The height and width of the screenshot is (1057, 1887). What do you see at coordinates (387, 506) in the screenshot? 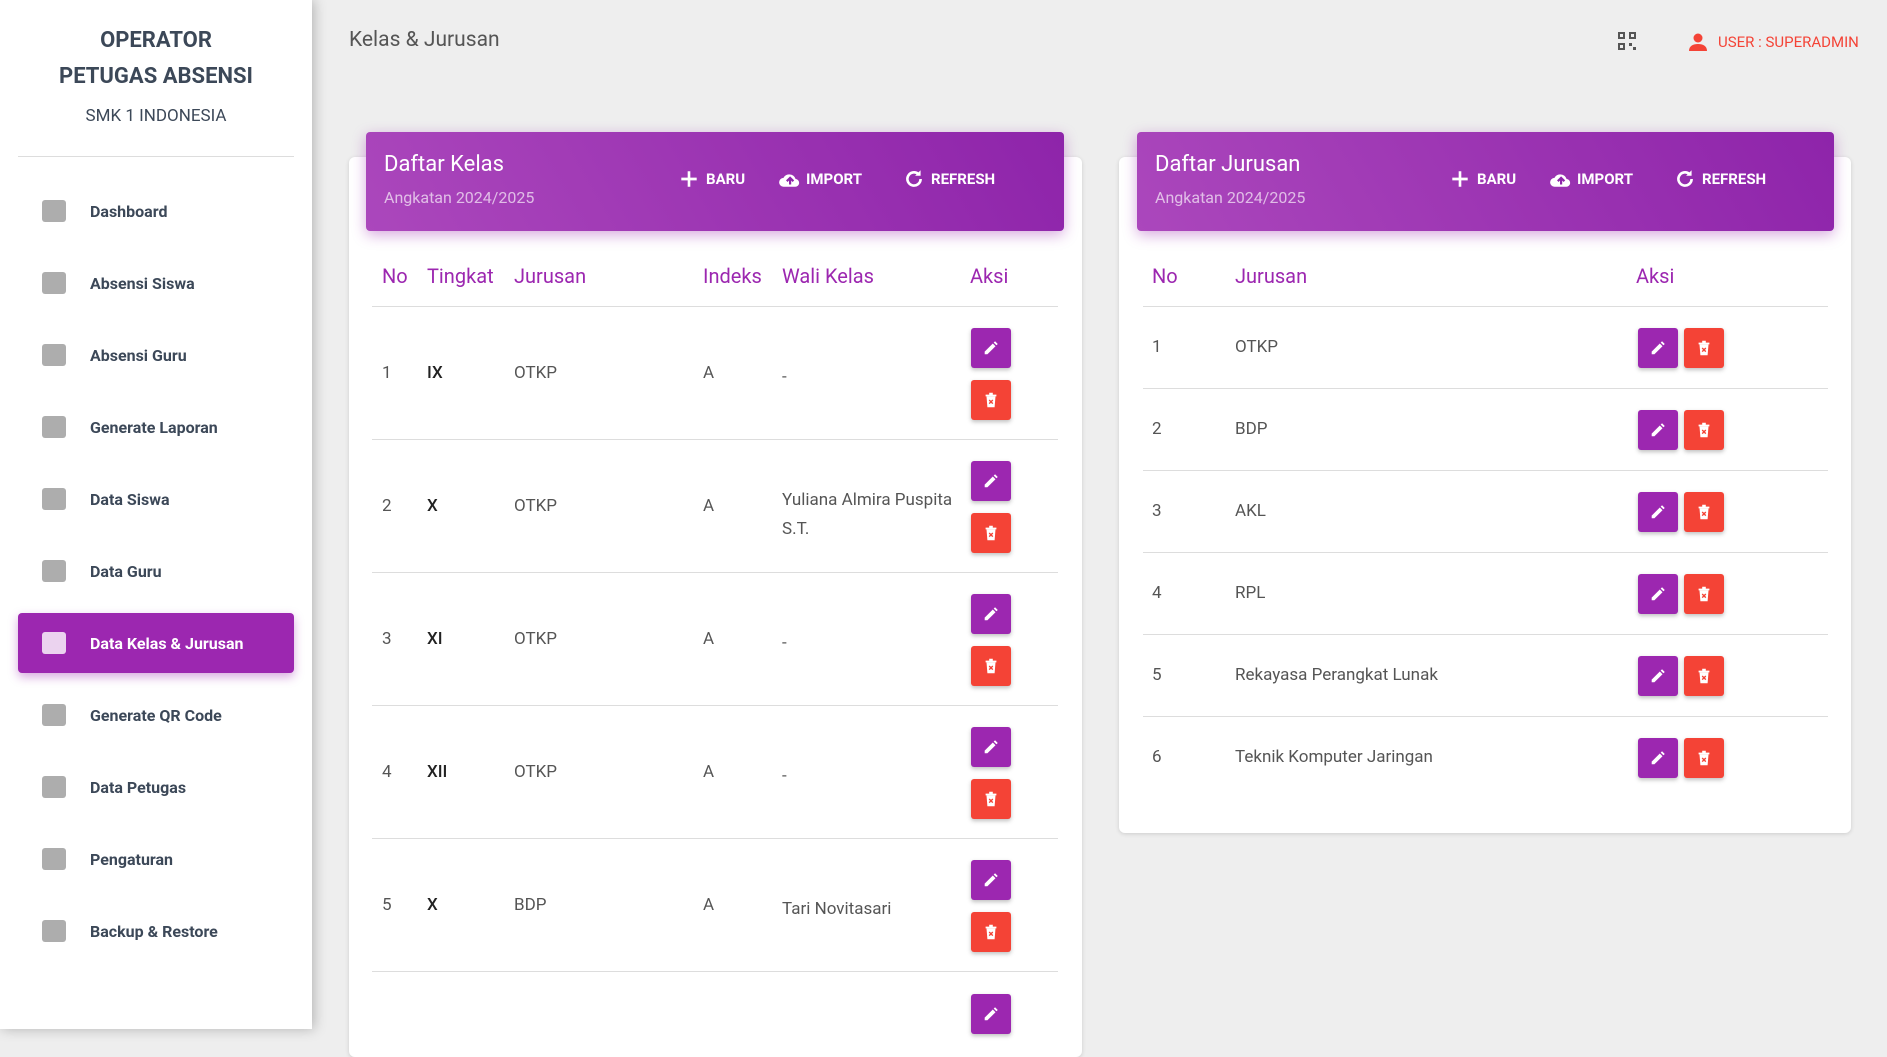
I see `table-cell: 2` at bounding box center [387, 506].